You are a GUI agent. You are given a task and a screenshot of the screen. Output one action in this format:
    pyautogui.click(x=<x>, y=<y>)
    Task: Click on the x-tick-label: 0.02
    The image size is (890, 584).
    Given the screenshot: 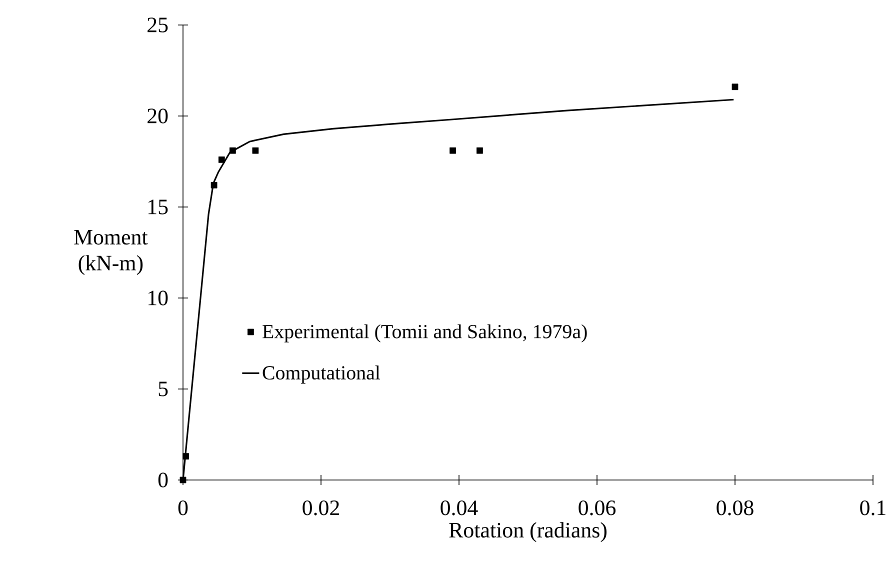 What is the action you would take?
    pyautogui.click(x=320, y=508)
    